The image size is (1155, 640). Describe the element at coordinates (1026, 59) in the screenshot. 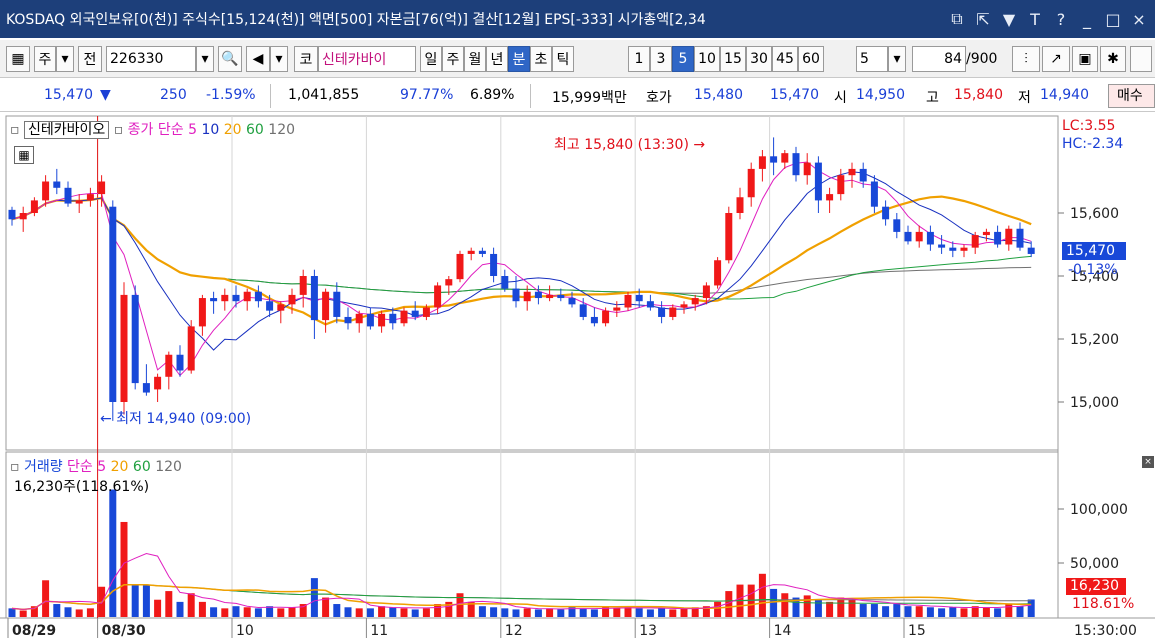

I see `candle-settings-icon: ⫶` at that location.